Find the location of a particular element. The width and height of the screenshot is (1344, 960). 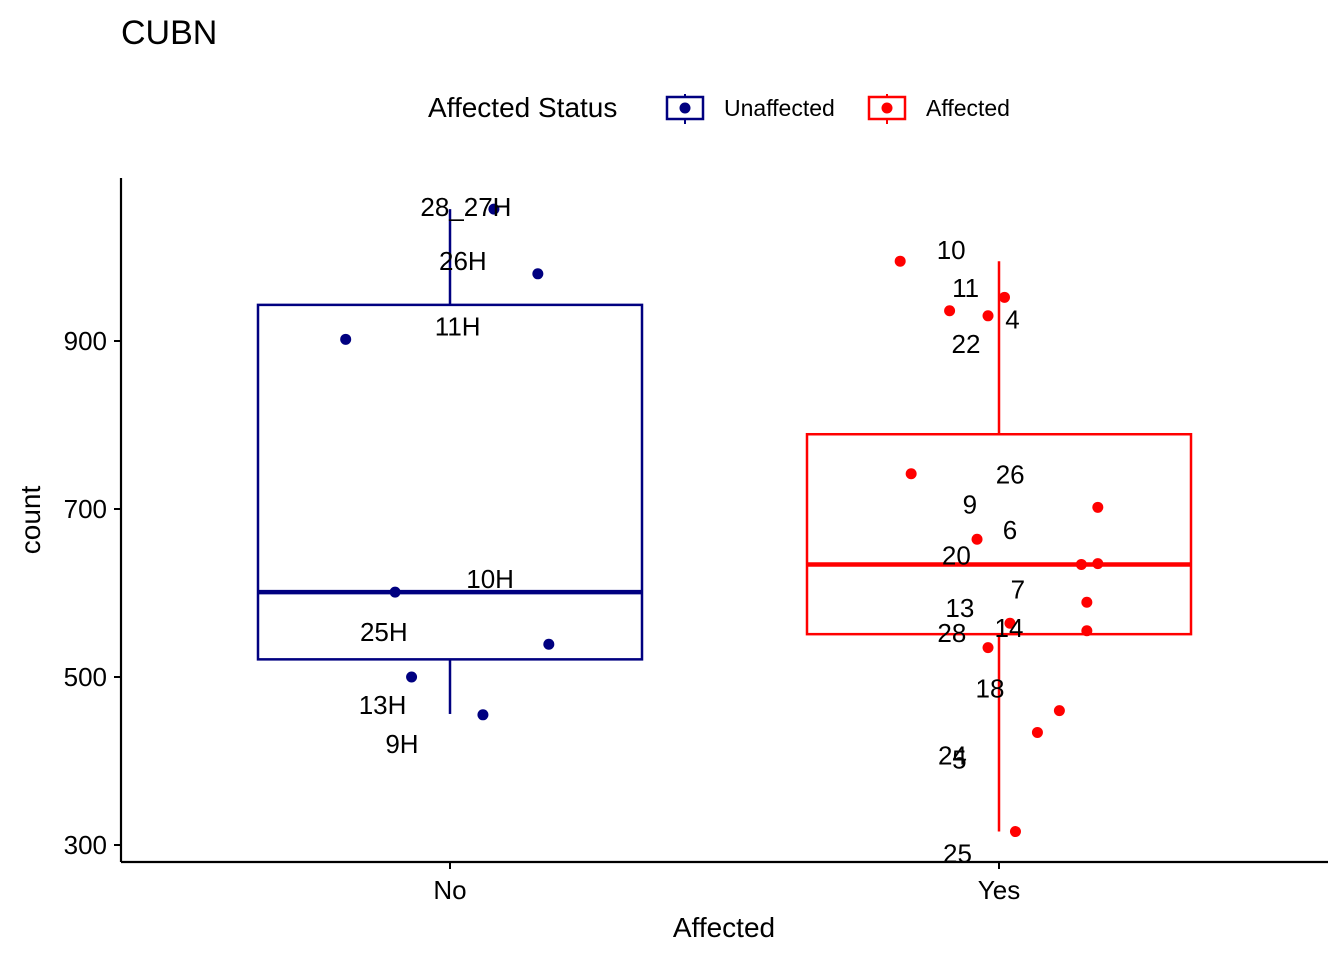

point-label-unaffected: 11H is located at coordinates (458, 326).